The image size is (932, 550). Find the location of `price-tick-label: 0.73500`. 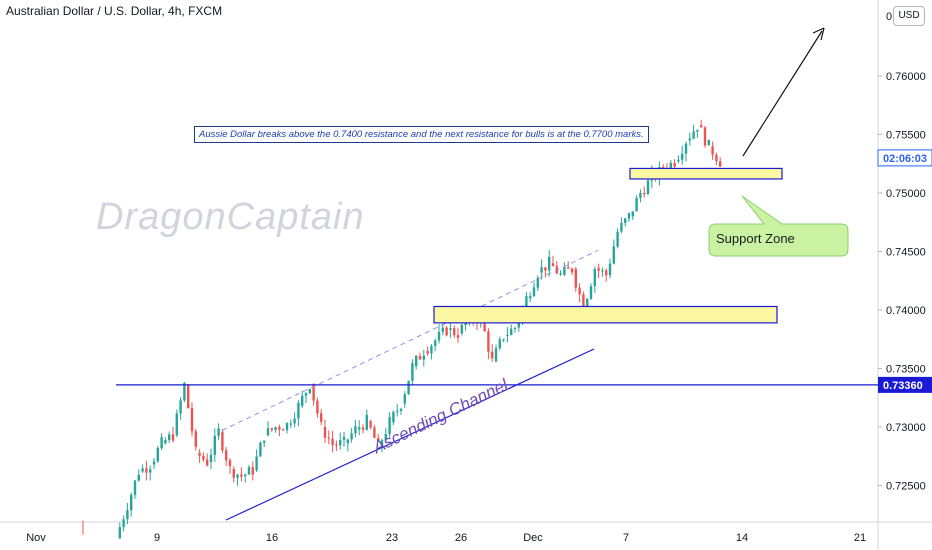

price-tick-label: 0.73500 is located at coordinates (906, 370).